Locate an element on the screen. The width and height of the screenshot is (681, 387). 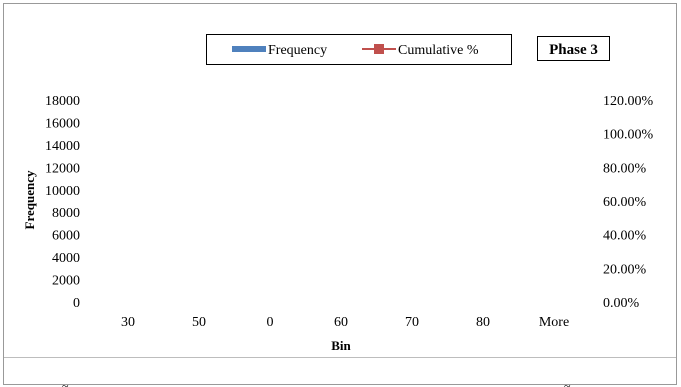
y2-tick-label: 100.00% is located at coordinates (628, 135).